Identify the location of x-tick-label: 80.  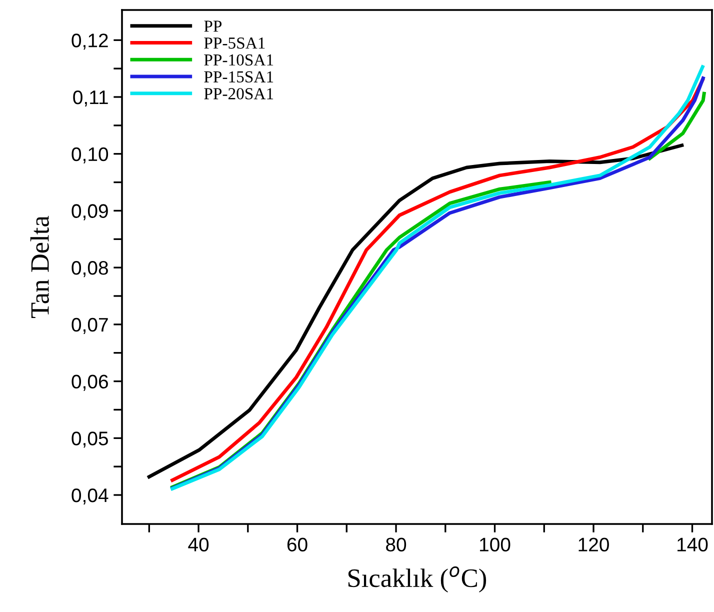
(396, 545).